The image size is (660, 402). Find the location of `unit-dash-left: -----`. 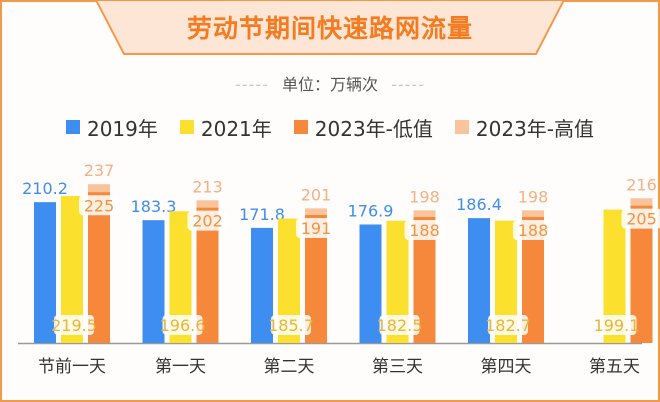

unit-dash-left: ----- is located at coordinates (252, 84).